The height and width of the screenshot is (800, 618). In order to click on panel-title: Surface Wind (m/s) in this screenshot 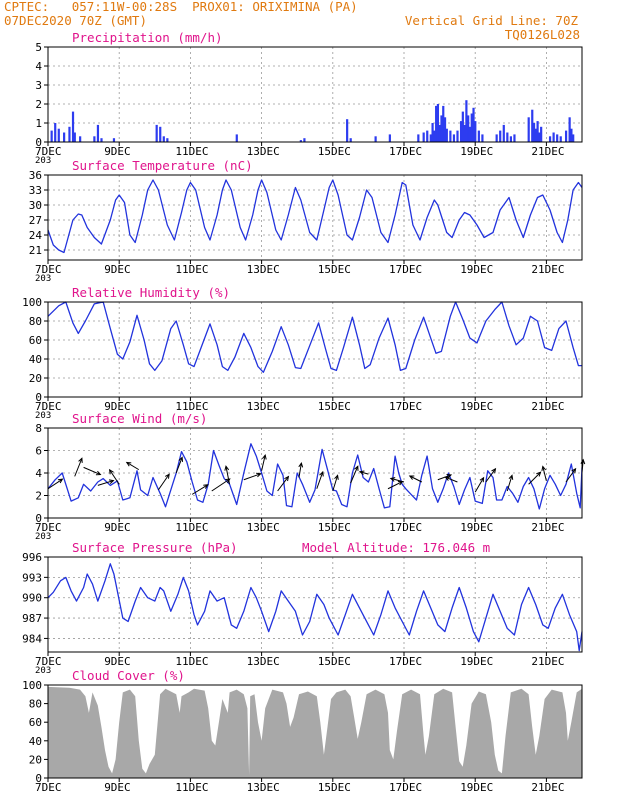, I will do `click(139, 418)`.